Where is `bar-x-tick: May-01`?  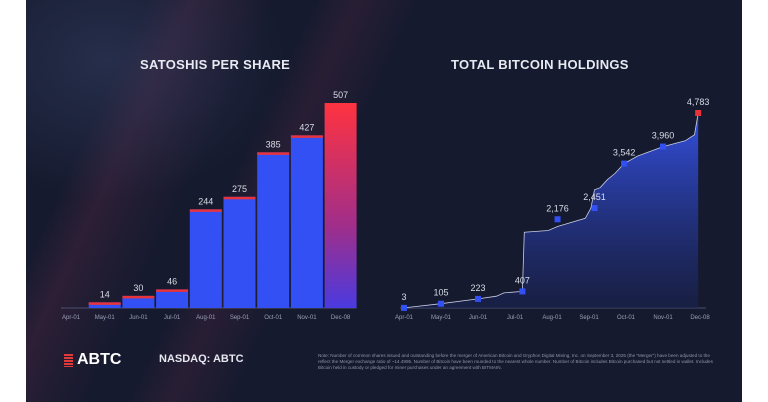
bar-x-tick: May-01 is located at coordinates (105, 318).